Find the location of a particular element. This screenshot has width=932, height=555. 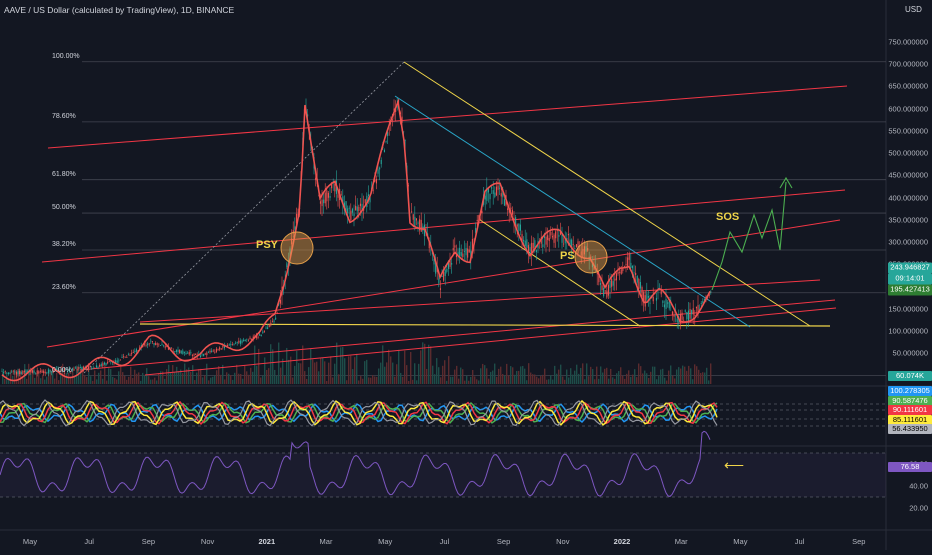

time-tick-label: Sep is located at coordinates (859, 541).